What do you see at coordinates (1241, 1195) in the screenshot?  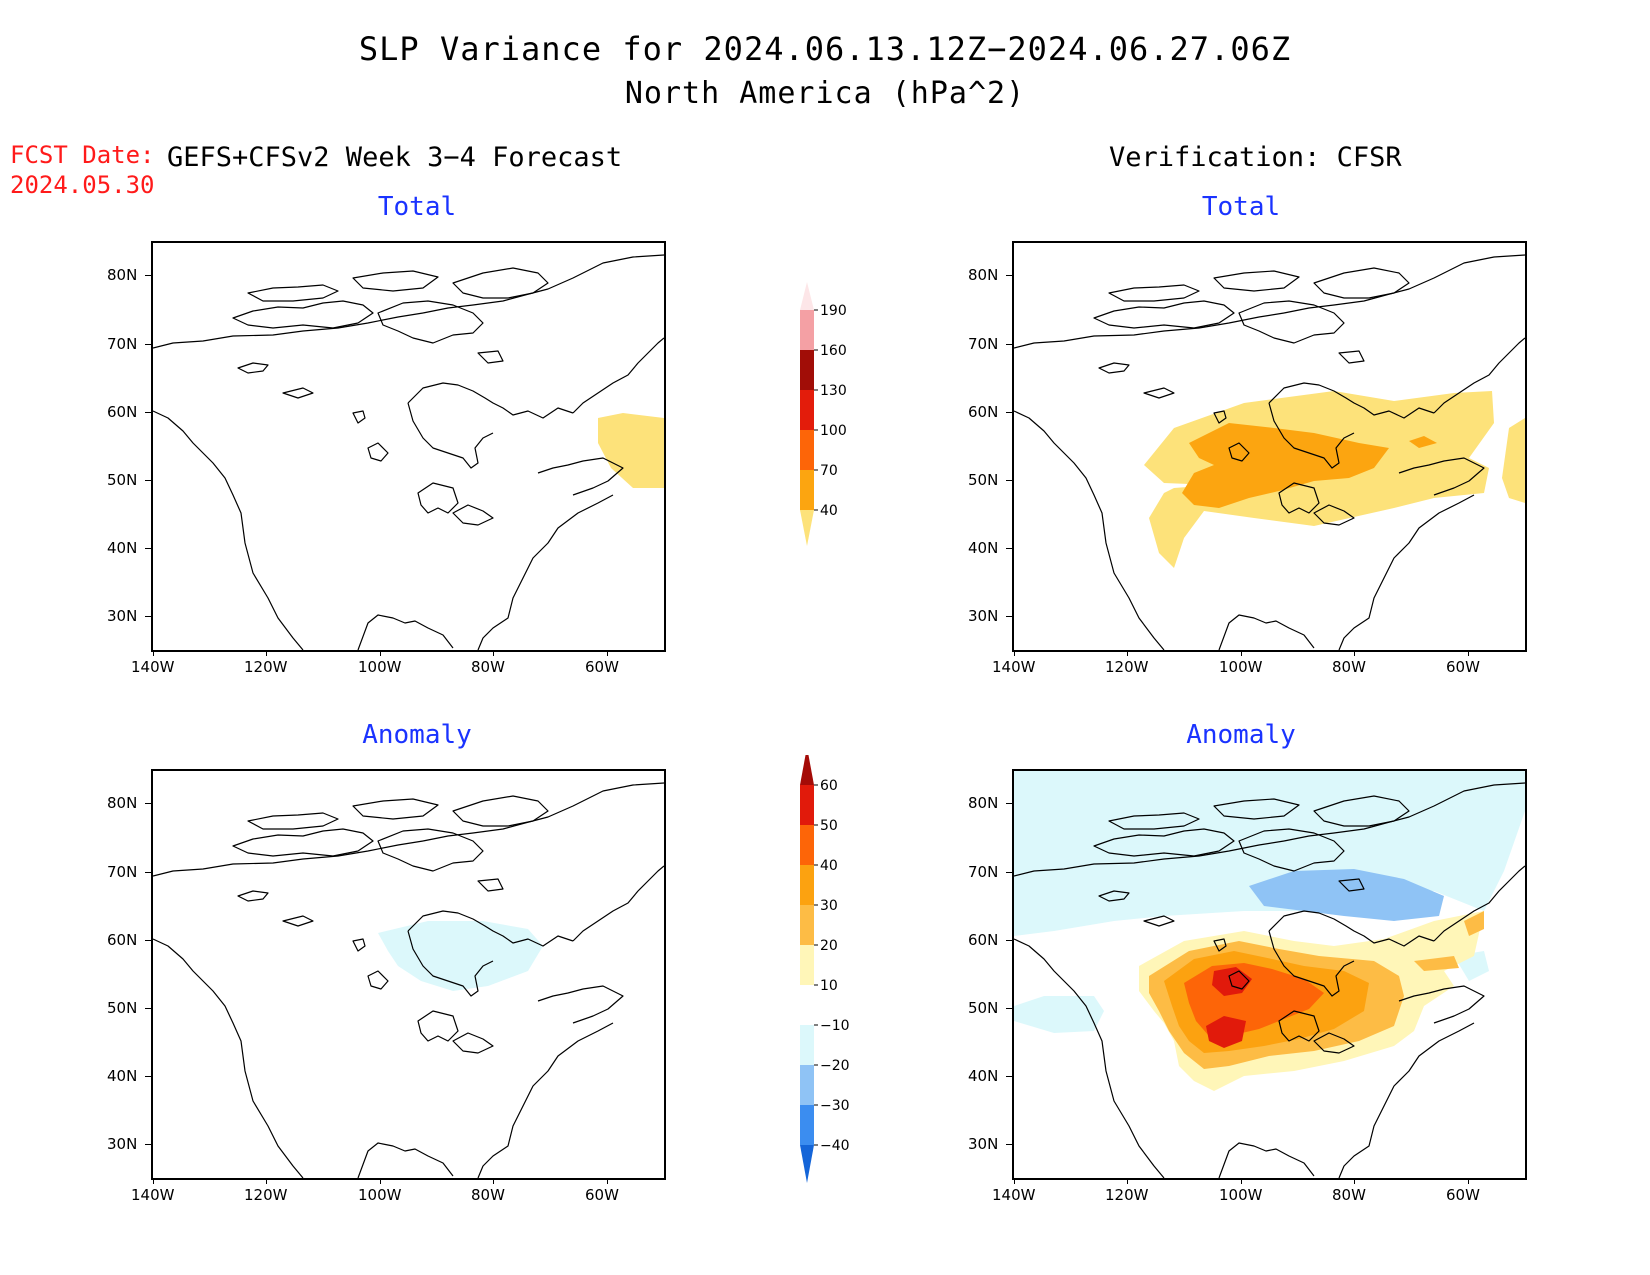 I see `lon-label-verif-anomaly: 100W` at bounding box center [1241, 1195].